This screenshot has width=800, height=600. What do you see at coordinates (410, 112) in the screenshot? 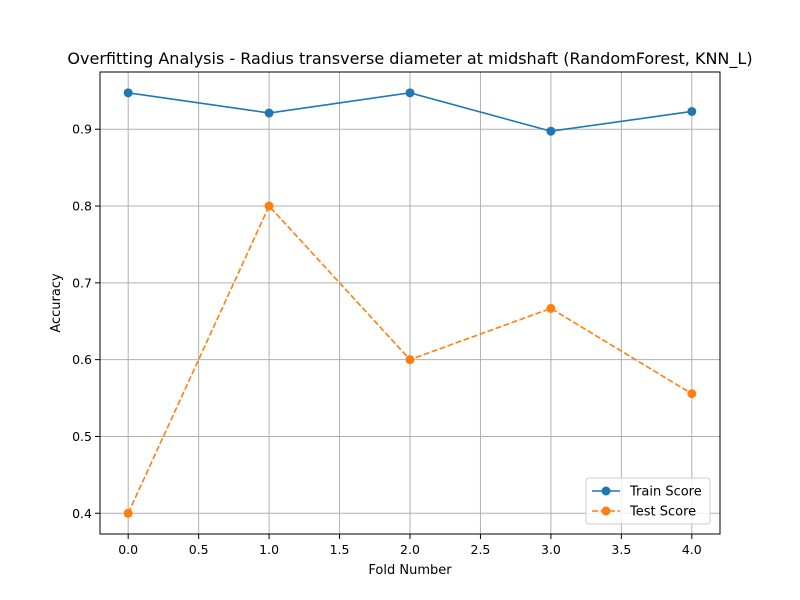
I see `series-train-score` at bounding box center [410, 112].